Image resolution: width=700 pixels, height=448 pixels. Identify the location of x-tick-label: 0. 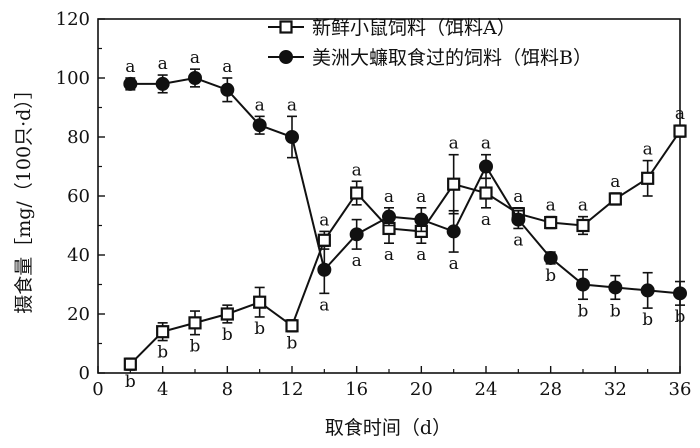
(97, 389).